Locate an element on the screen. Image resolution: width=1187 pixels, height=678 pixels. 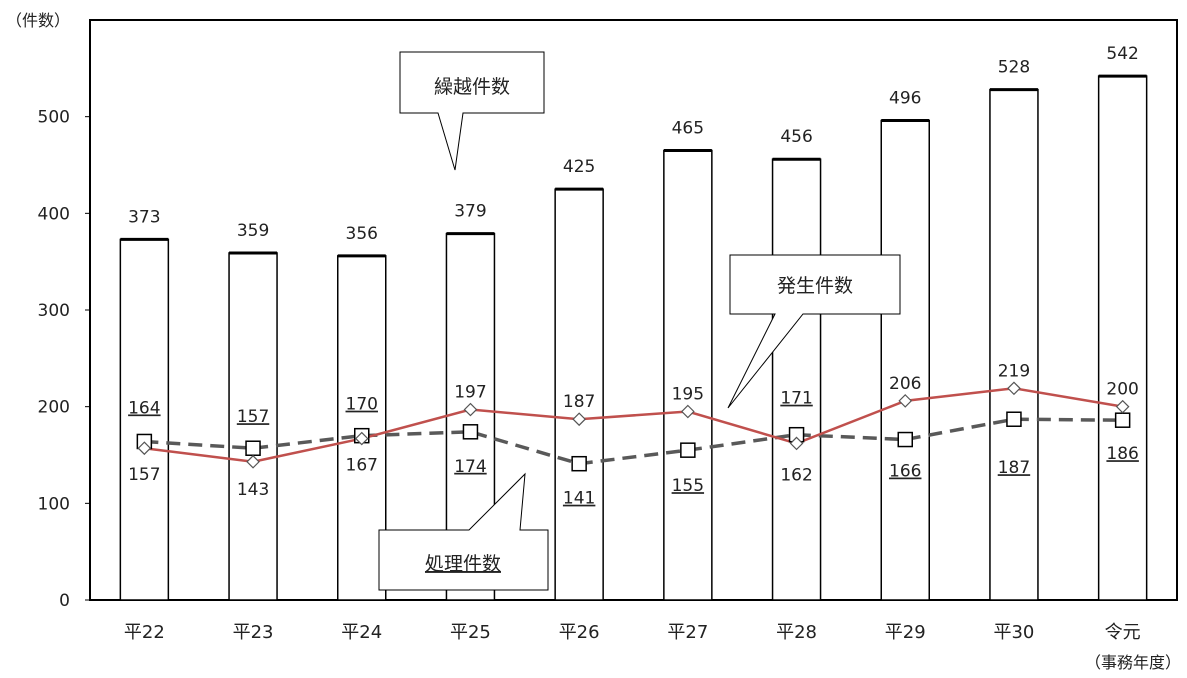
bar-value-label: 356 is located at coordinates (362, 234).